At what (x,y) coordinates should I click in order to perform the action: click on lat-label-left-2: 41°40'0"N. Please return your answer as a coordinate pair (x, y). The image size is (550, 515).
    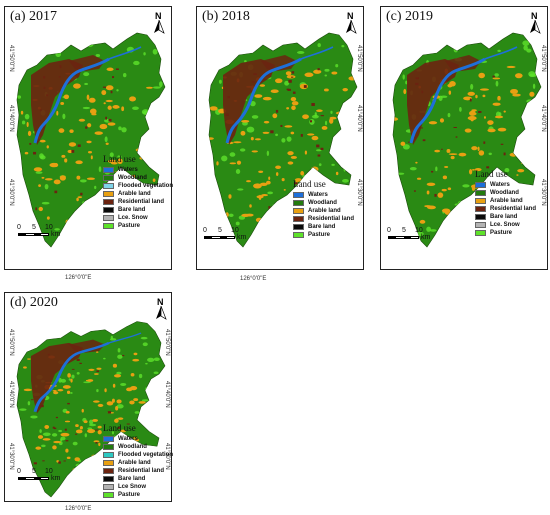
    Looking at the image, I should click on (11, 118).